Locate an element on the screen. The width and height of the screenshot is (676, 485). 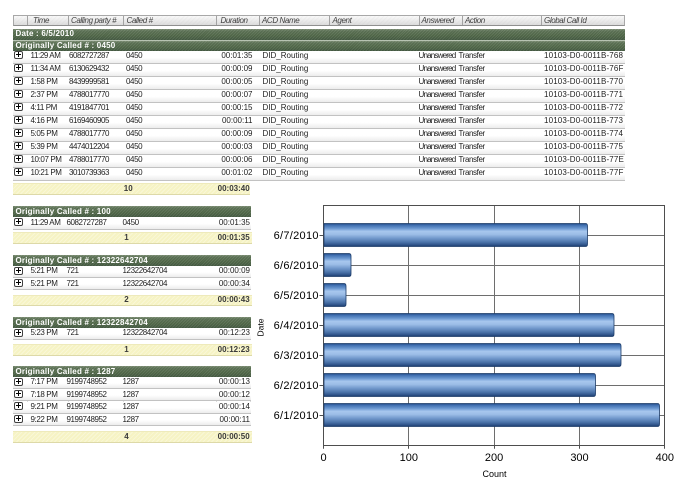
svg-text: 6/5/2010 is located at coordinates (296, 296).